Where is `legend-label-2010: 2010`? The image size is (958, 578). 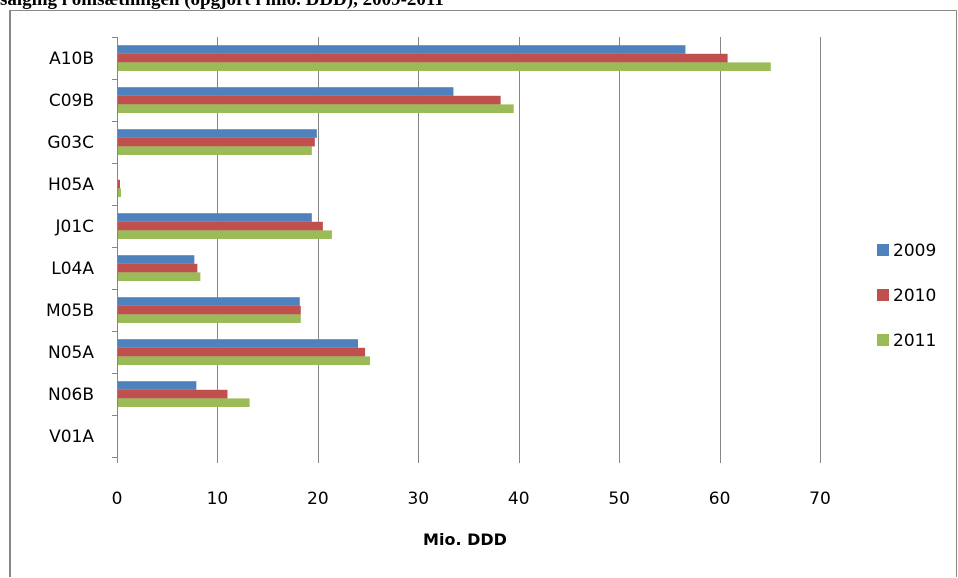 legend-label-2010: 2010 is located at coordinates (914, 296).